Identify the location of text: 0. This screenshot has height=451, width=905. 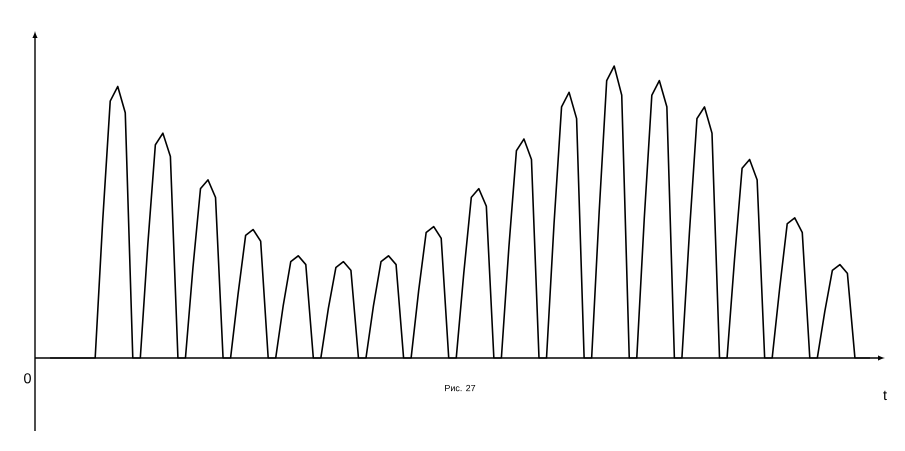
(27, 378).